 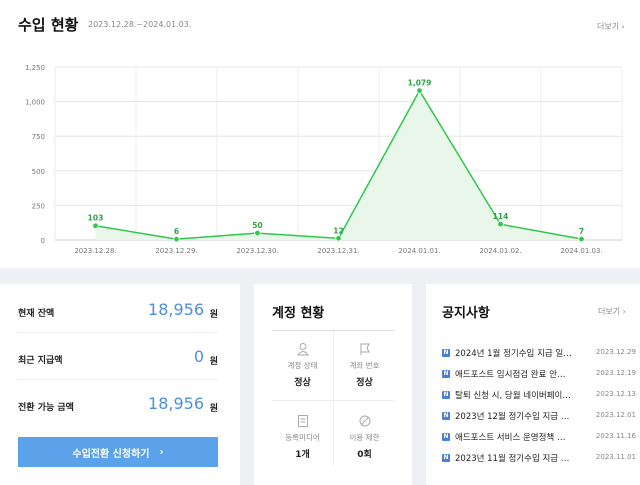 I want to click on account-cell-bank: 계좌 번호 정상, so click(x=364, y=365).